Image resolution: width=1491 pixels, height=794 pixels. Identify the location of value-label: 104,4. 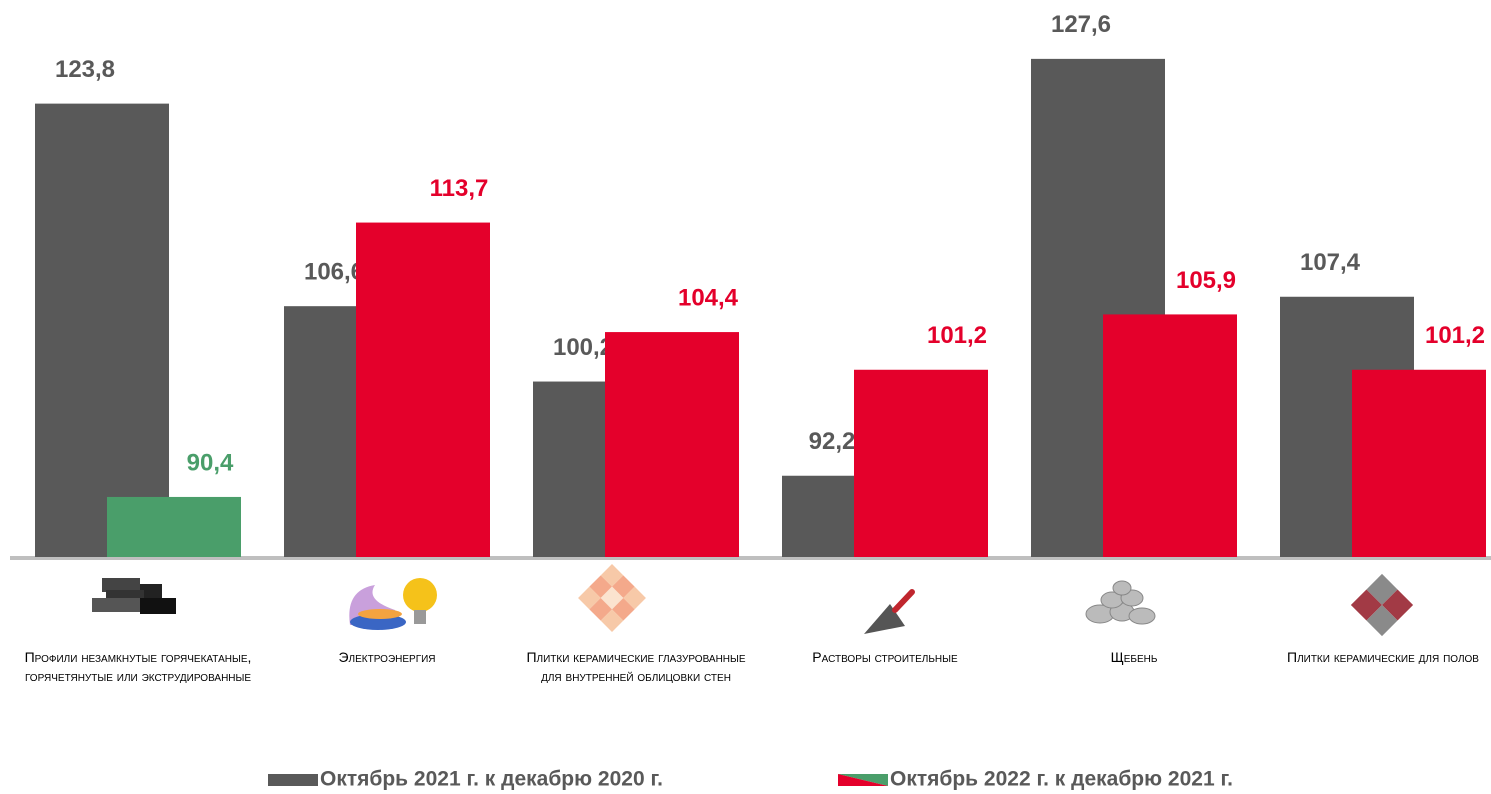
(708, 297).